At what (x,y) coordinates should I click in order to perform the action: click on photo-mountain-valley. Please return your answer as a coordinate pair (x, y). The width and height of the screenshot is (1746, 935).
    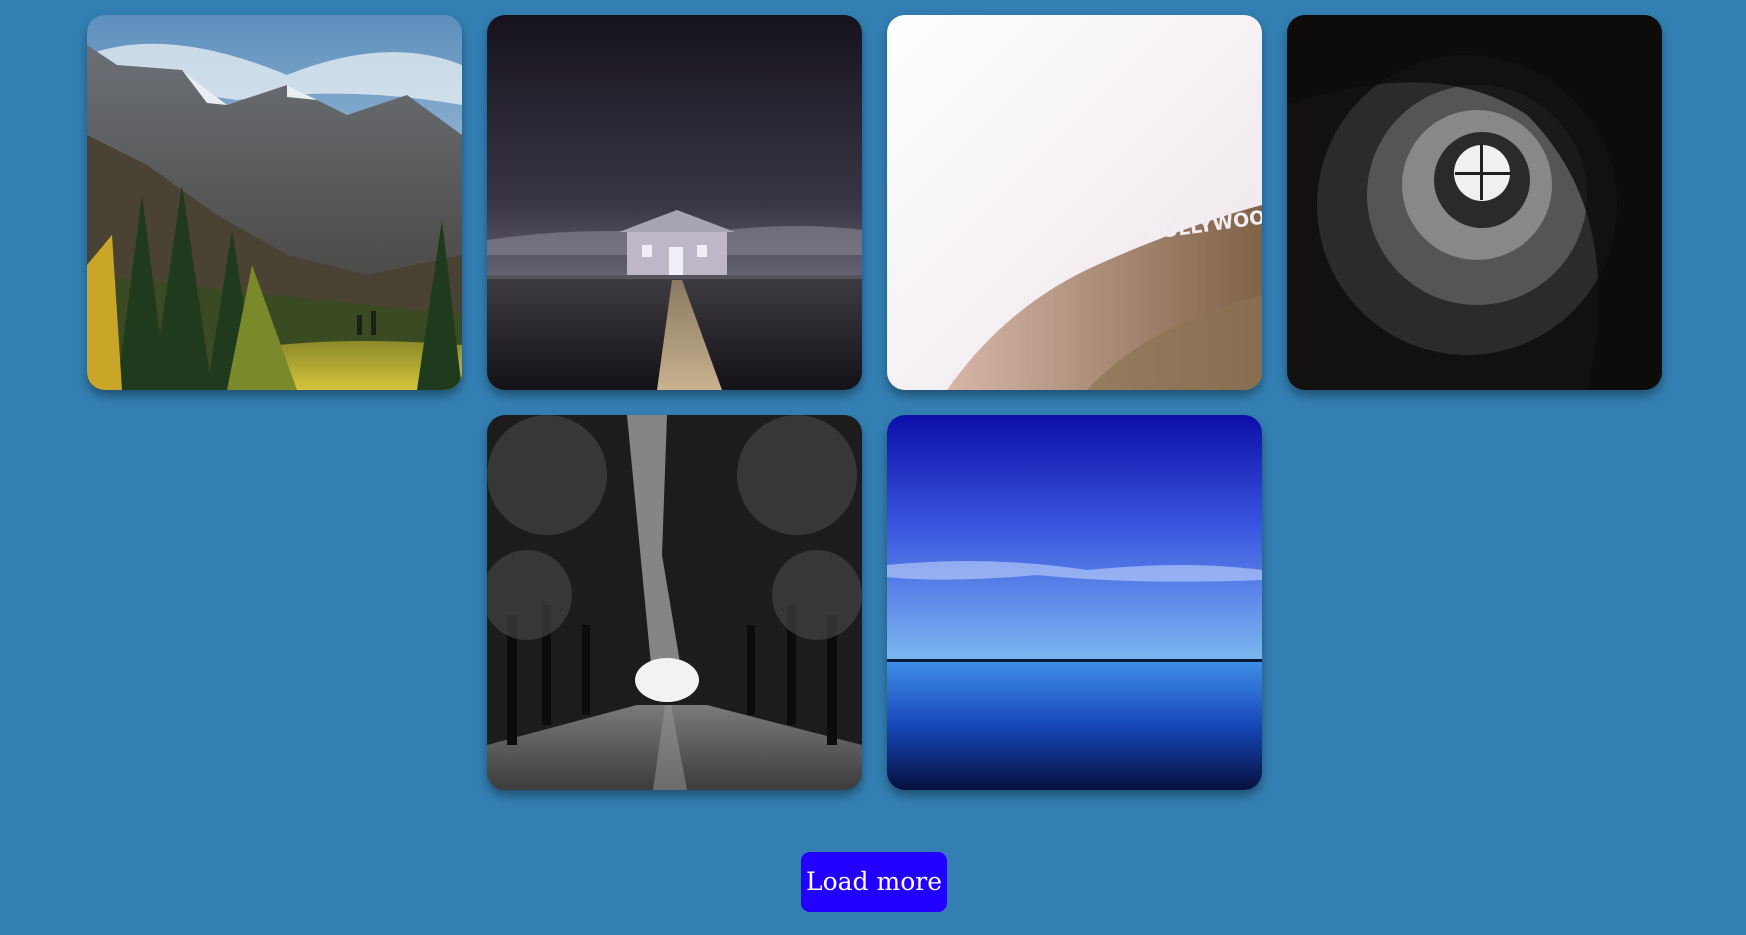
    Looking at the image, I should click on (274, 202).